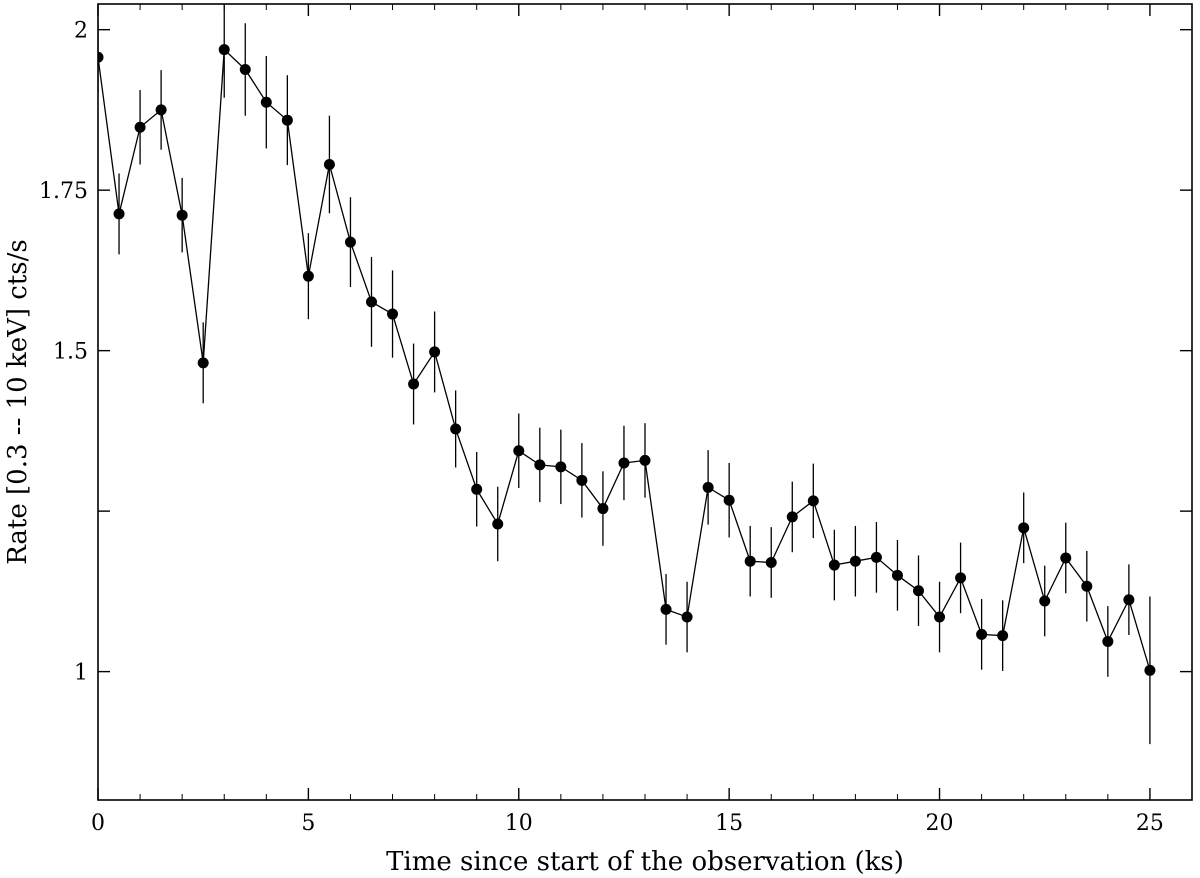 The width and height of the screenshot is (1200, 878). What do you see at coordinates (63, 191) in the screenshot?
I see `y-tick-label: 1.75` at bounding box center [63, 191].